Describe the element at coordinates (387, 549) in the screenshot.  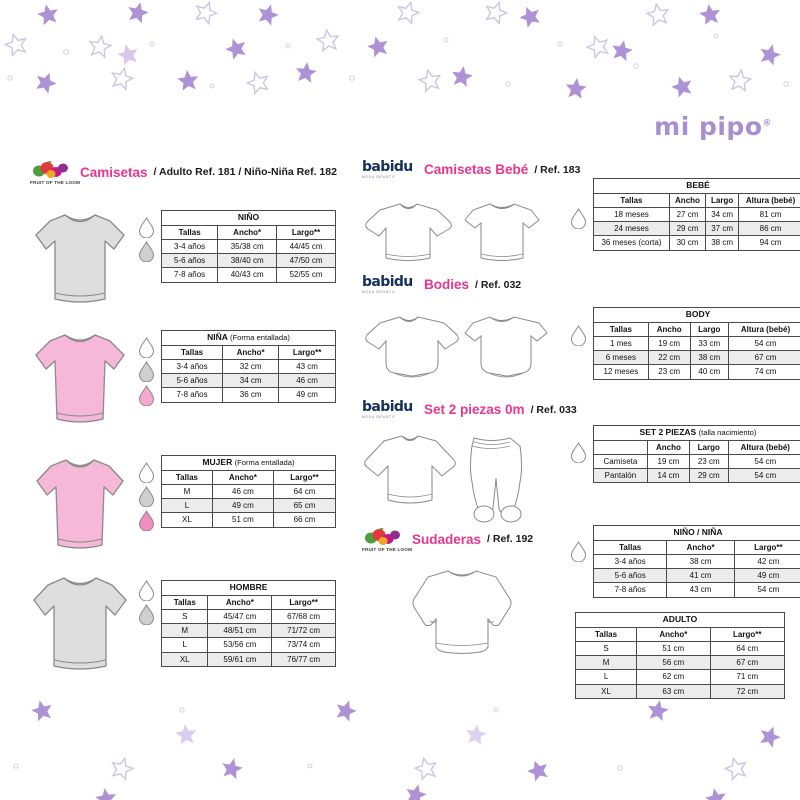
I see `fruit-of-the-loom-wordmark: FRUIT OF THE LOOM` at that location.